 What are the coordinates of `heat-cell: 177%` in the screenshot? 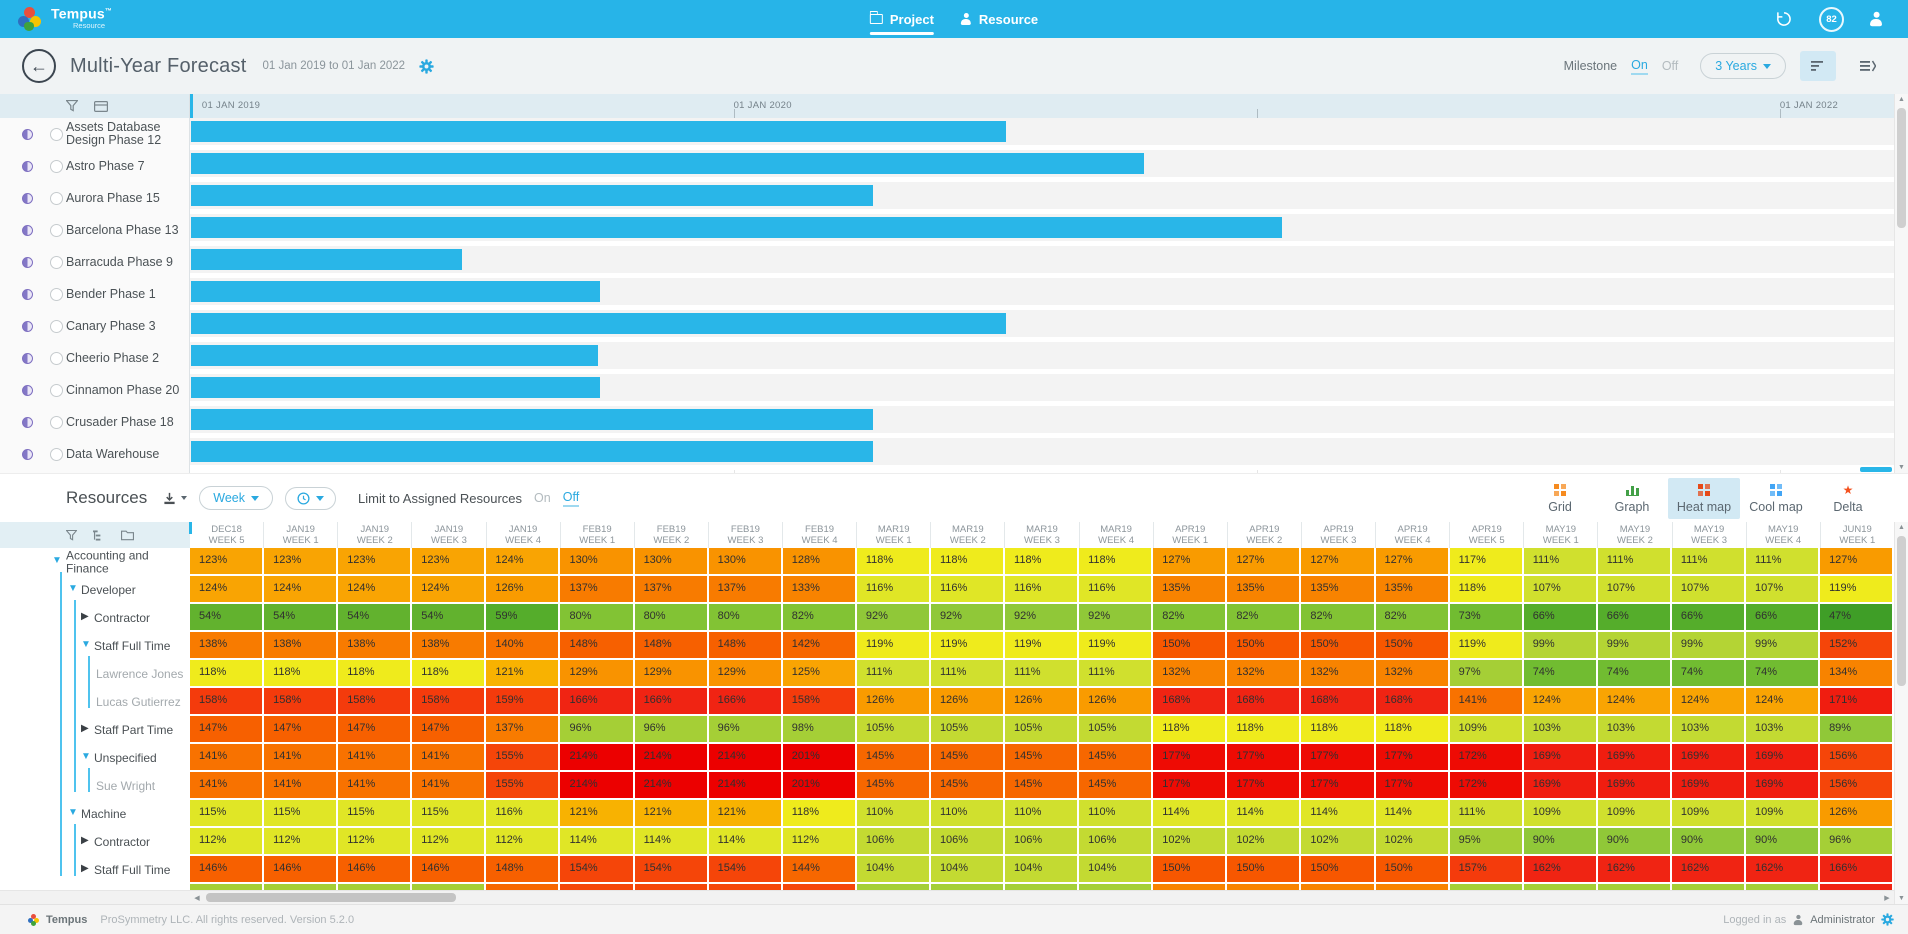 It's located at (1190, 758).